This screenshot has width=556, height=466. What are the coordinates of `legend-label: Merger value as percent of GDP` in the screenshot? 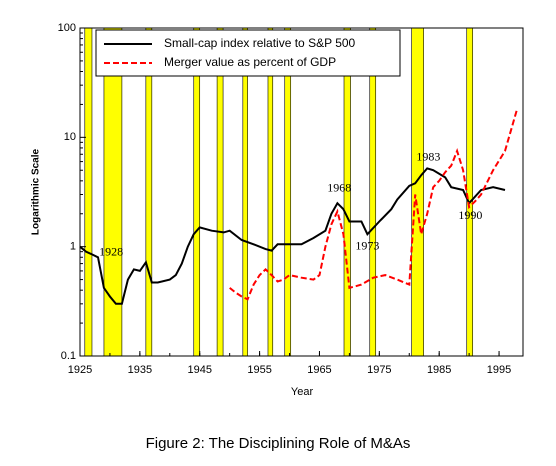 It's located at (250, 62).